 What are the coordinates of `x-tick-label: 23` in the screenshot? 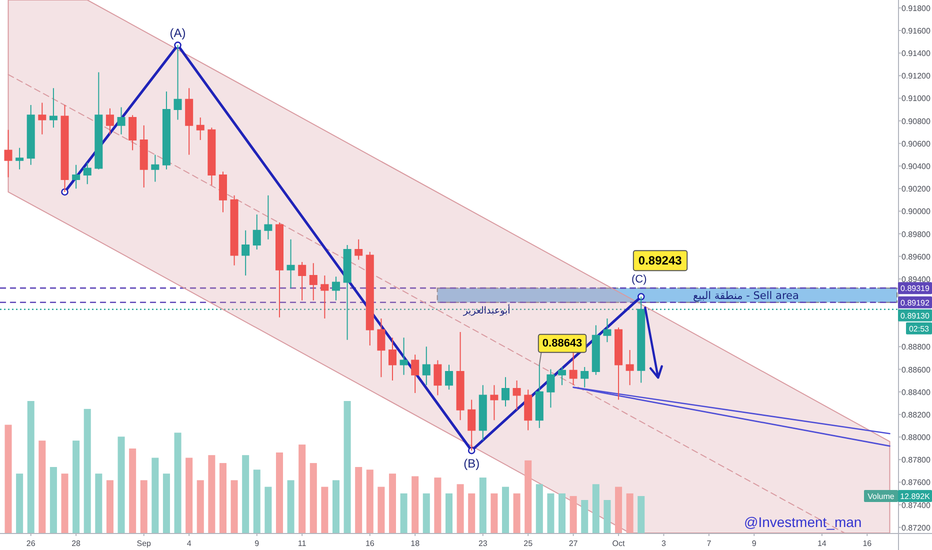 It's located at (483, 543).